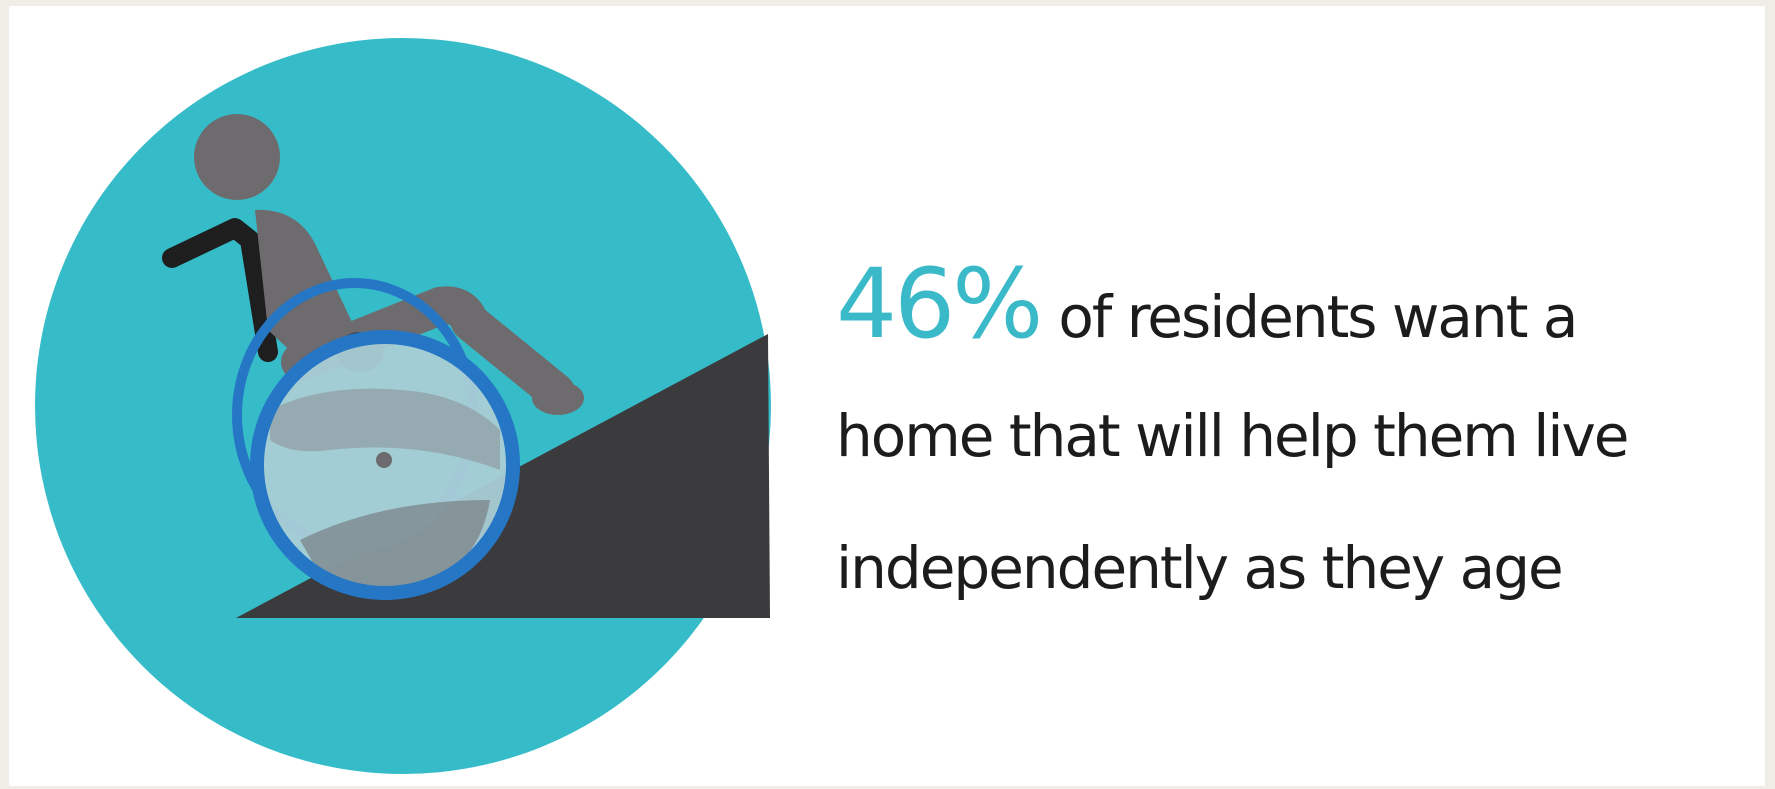 The height and width of the screenshot is (789, 1775). I want to click on figure-head, so click(237, 157).